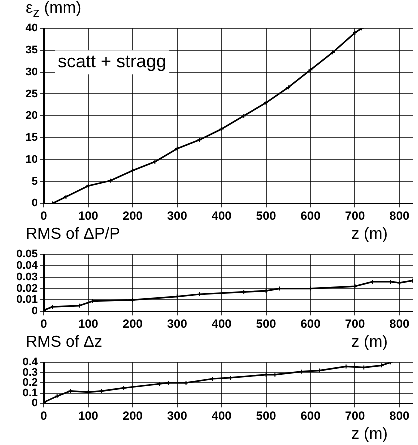 The height and width of the screenshot is (445, 418). Describe the element at coordinates (32, 94) in the screenshot. I see `y-tick-label: 25` at that location.